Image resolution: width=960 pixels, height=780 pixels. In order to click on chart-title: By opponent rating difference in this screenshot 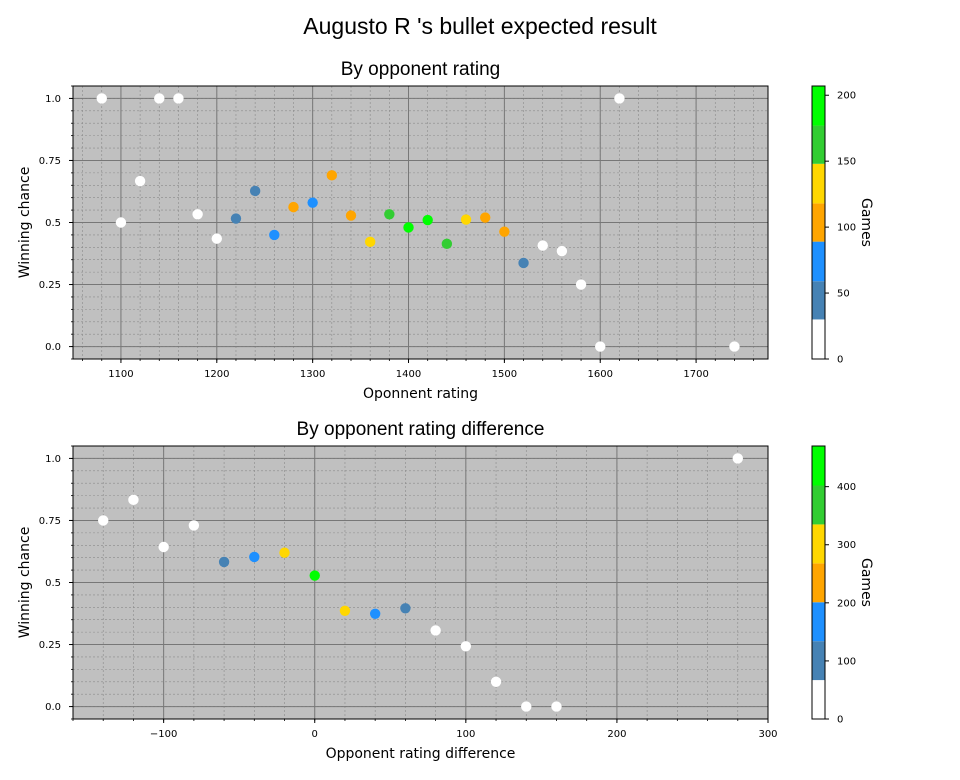, I will do `click(421, 429)`.